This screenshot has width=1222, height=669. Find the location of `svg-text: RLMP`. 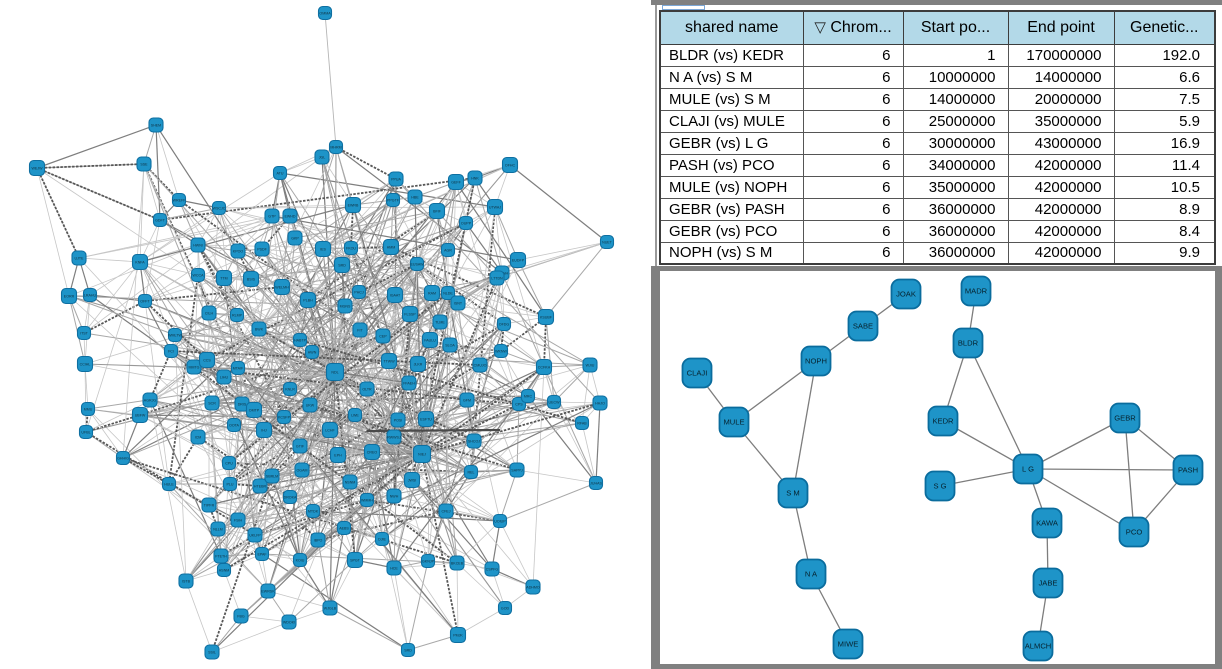

svg-text: RLMP is located at coordinates (237, 315).